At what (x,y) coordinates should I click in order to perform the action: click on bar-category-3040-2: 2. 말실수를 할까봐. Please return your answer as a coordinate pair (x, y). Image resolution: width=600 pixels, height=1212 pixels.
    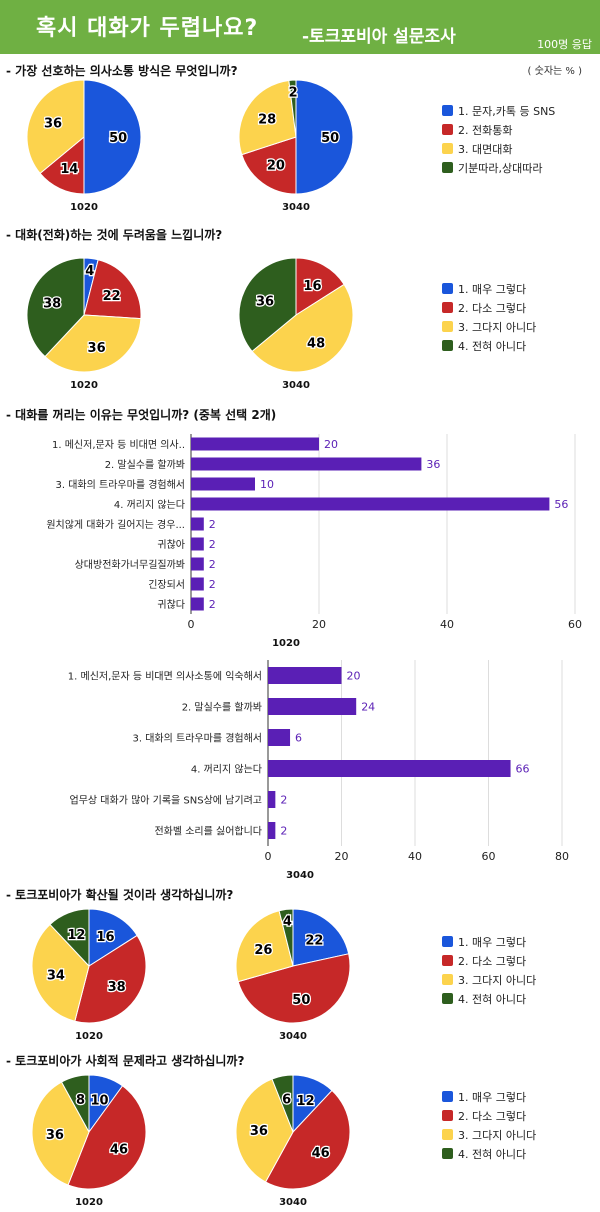
    Looking at the image, I should click on (222, 708).